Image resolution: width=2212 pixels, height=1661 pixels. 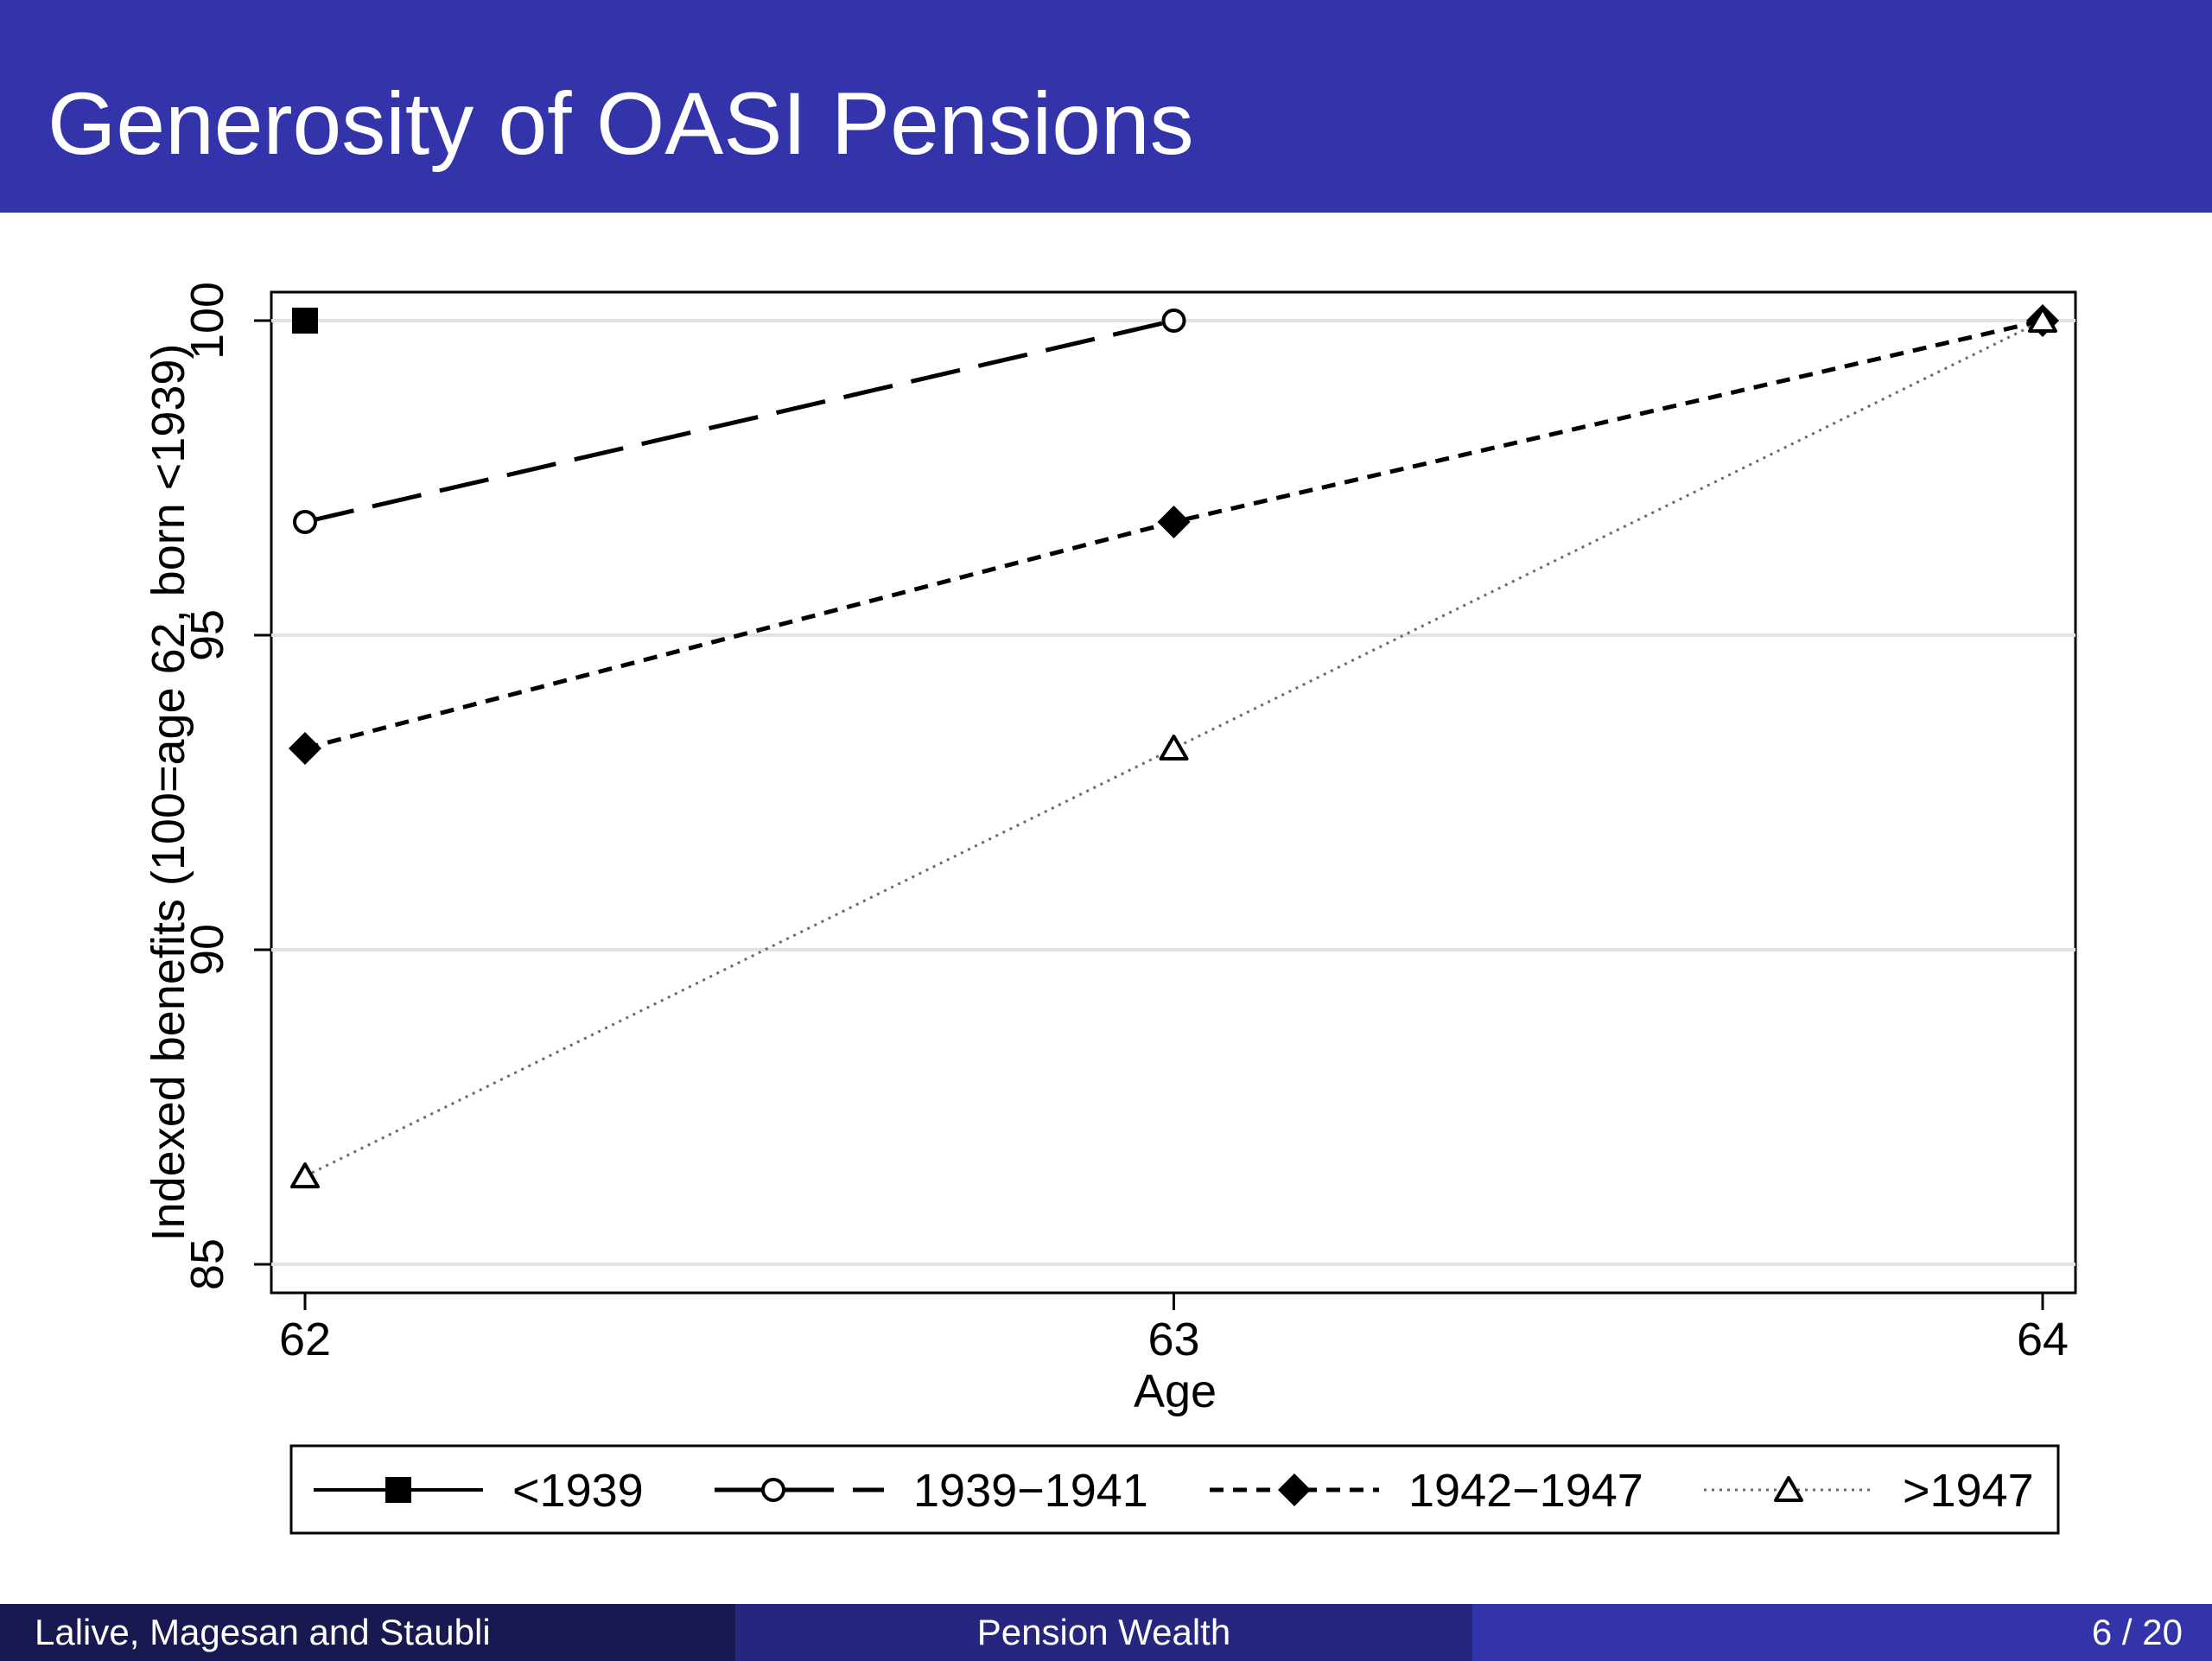 What do you see at coordinates (207, 635) in the screenshot?
I see `y-tick-label: 95` at bounding box center [207, 635].